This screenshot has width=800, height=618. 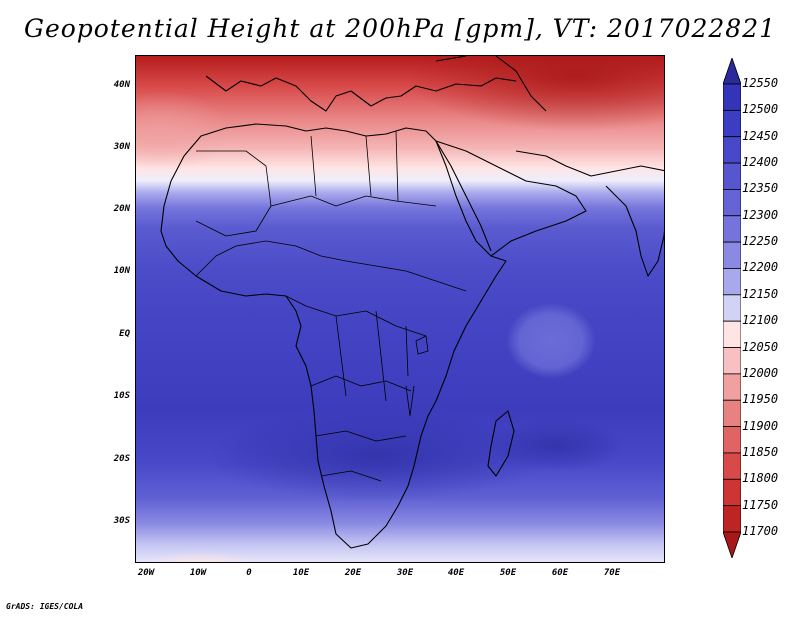 What do you see at coordinates (301, 573) in the screenshot?
I see `lon-label-10e: 10E` at bounding box center [301, 573].